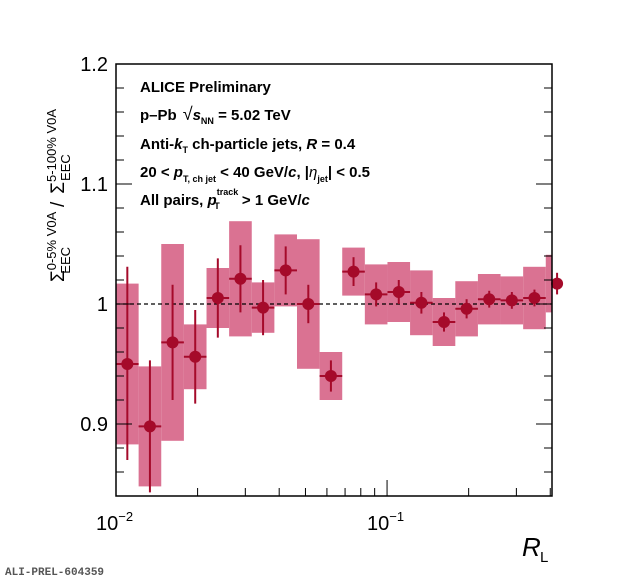 This screenshot has height=584, width=620. I want to click on annotation-track-cut: All pairs, ptrack T > 1 GeV/c, so click(225, 199).